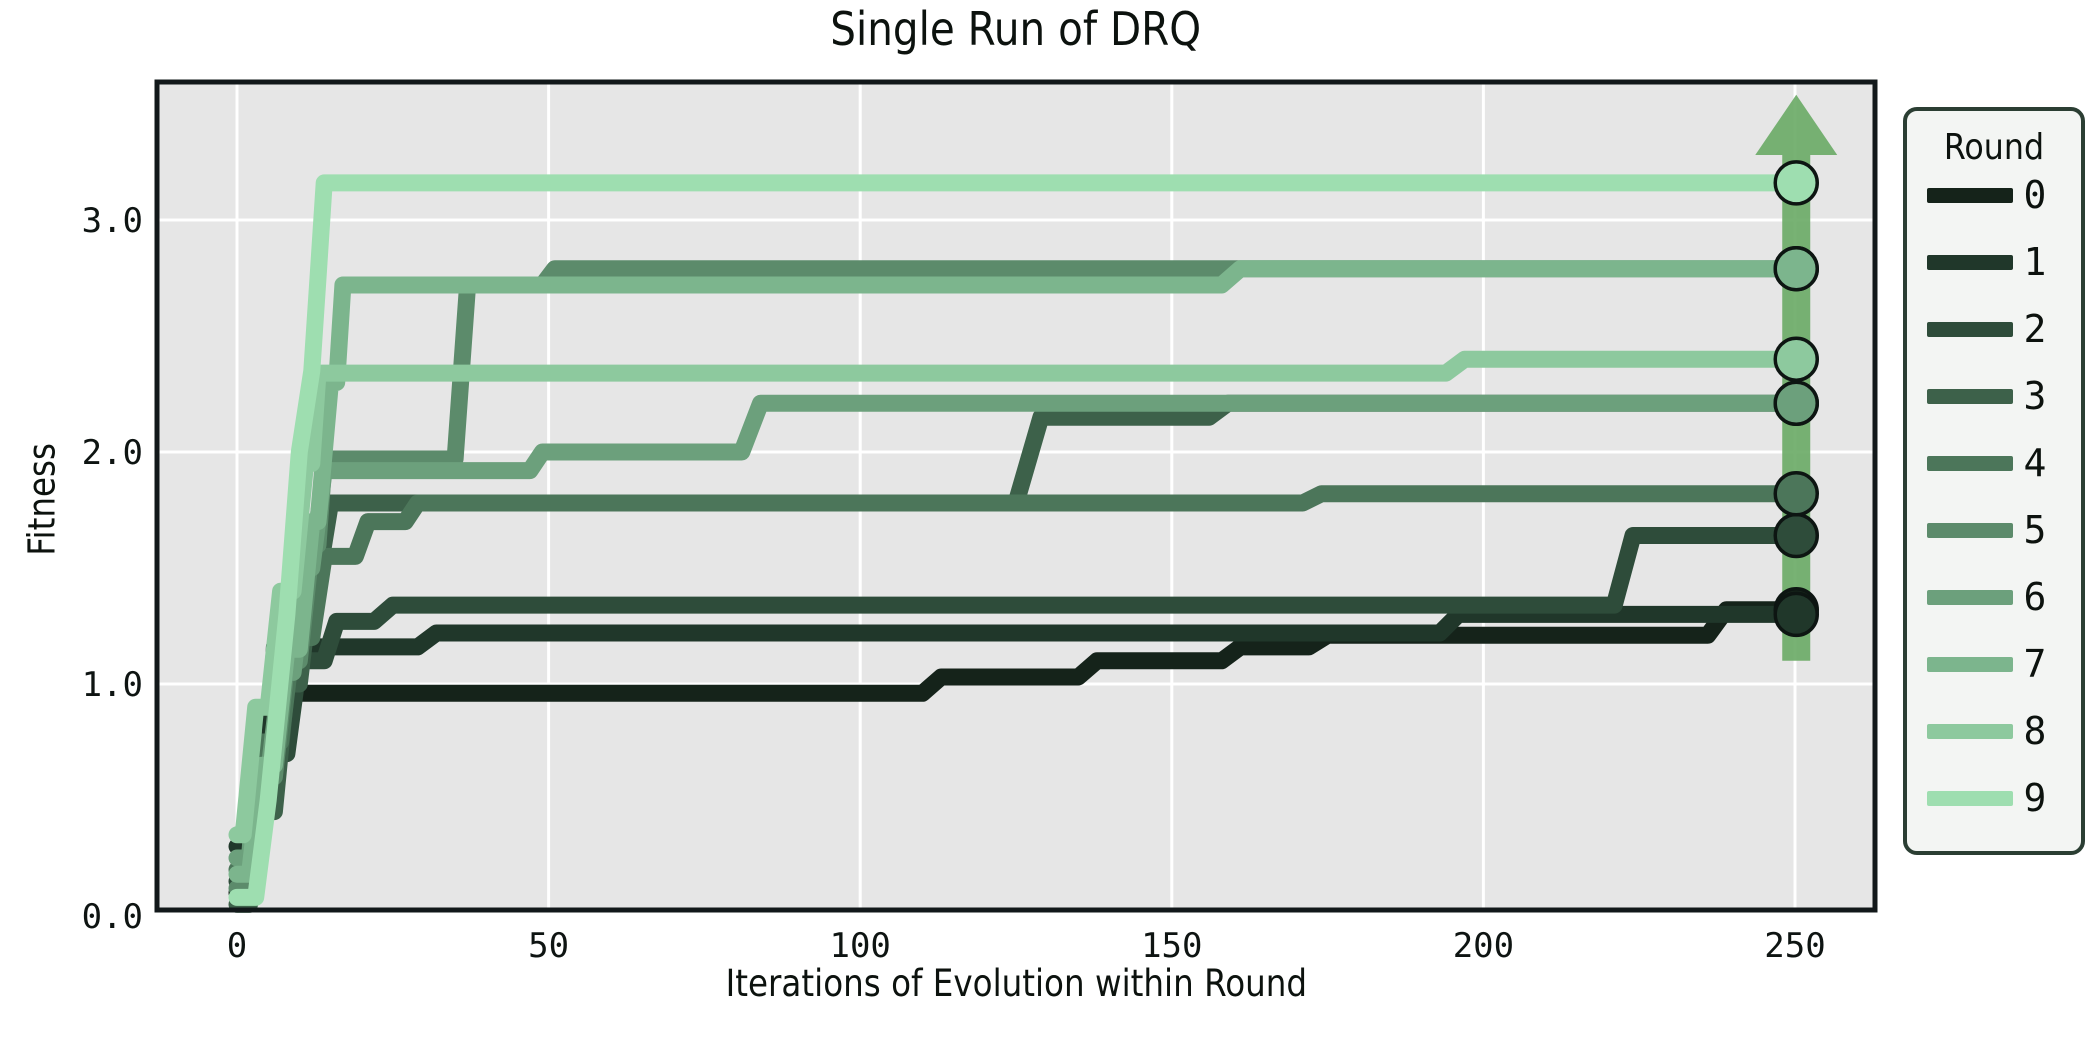  I want to click on y-axis-label: Fitness, so click(42, 500).